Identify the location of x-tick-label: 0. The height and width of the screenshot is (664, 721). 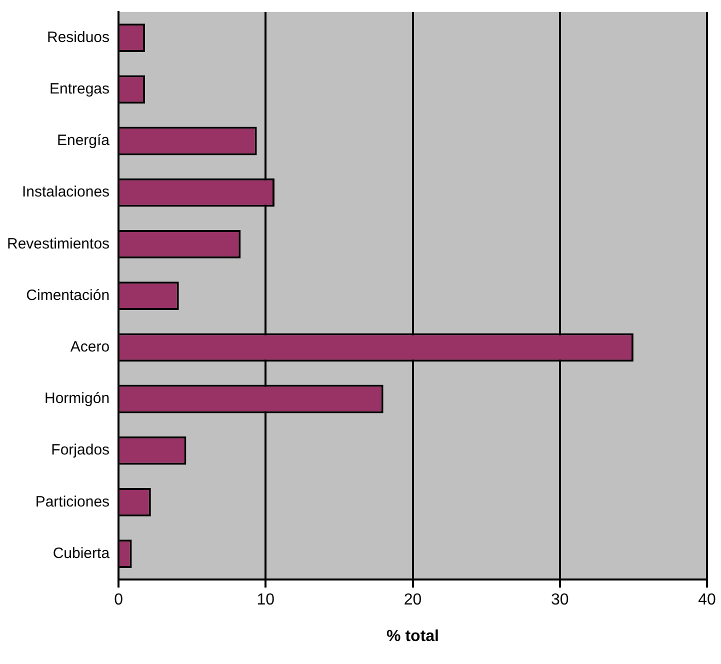
(119, 600).